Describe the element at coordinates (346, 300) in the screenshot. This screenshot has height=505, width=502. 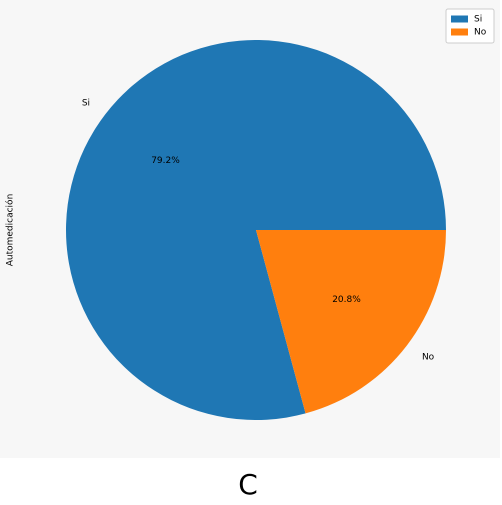
I see `value-label: 20.8%` at that location.